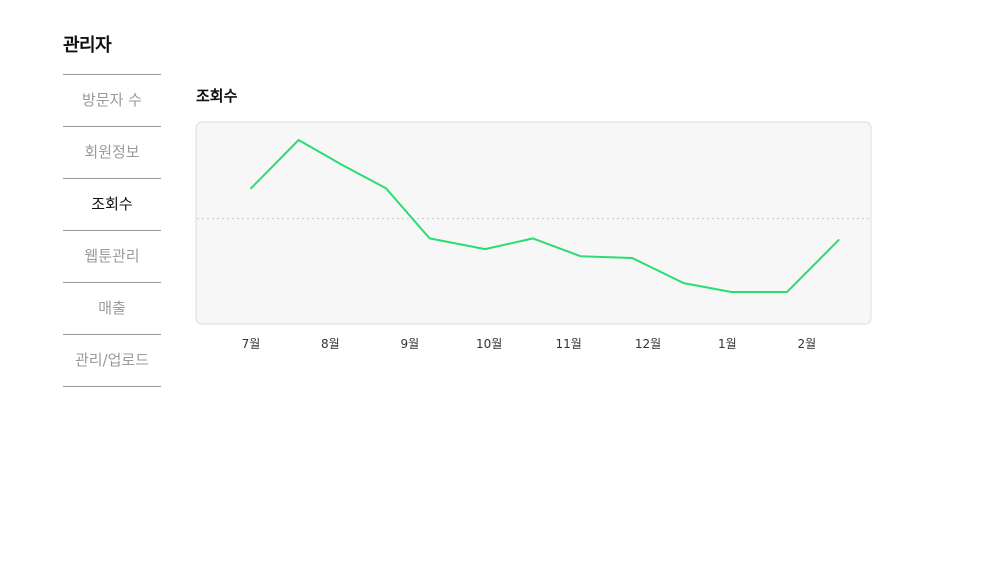 This screenshot has width=1003, height=587. I want to click on sidebar-item-members: 회원정보, so click(112, 153).